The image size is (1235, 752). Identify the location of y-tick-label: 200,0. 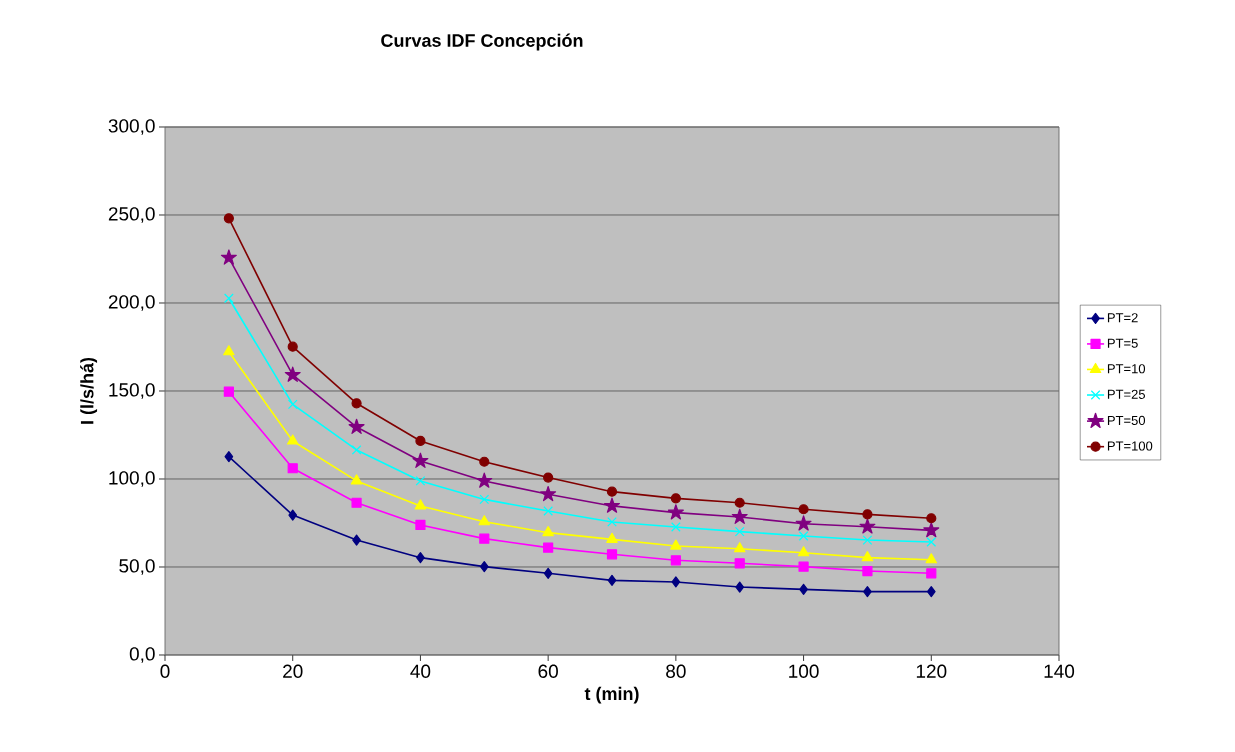
(131, 303).